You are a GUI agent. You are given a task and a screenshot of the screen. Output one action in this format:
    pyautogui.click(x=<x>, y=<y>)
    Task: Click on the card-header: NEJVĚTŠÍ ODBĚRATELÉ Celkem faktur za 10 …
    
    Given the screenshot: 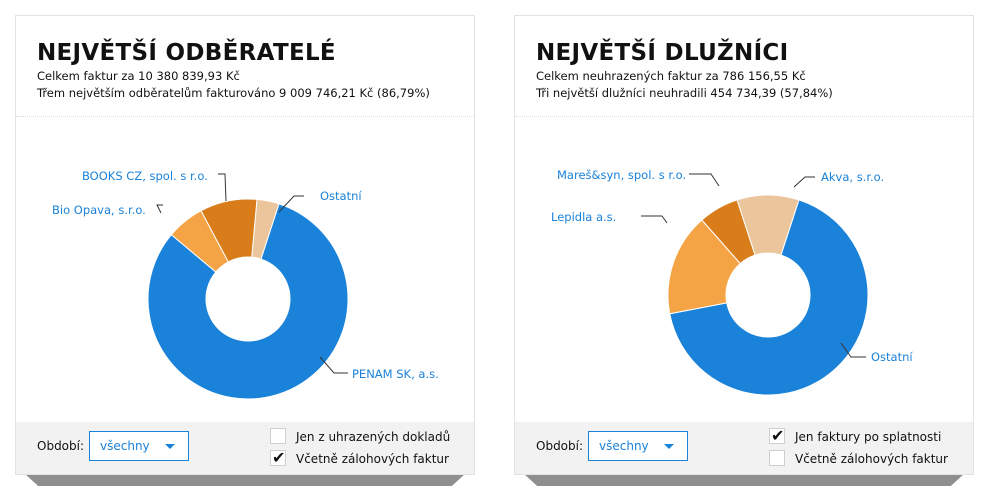 What is the action you would take?
    pyautogui.click(x=250, y=70)
    